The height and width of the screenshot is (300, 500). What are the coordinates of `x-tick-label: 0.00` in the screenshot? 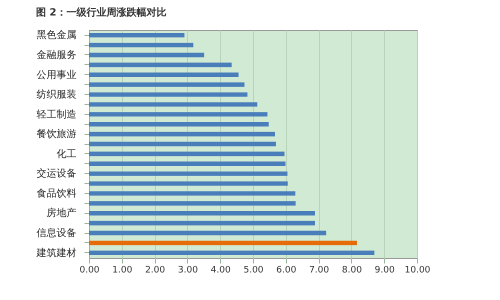 It's located at (89, 271).